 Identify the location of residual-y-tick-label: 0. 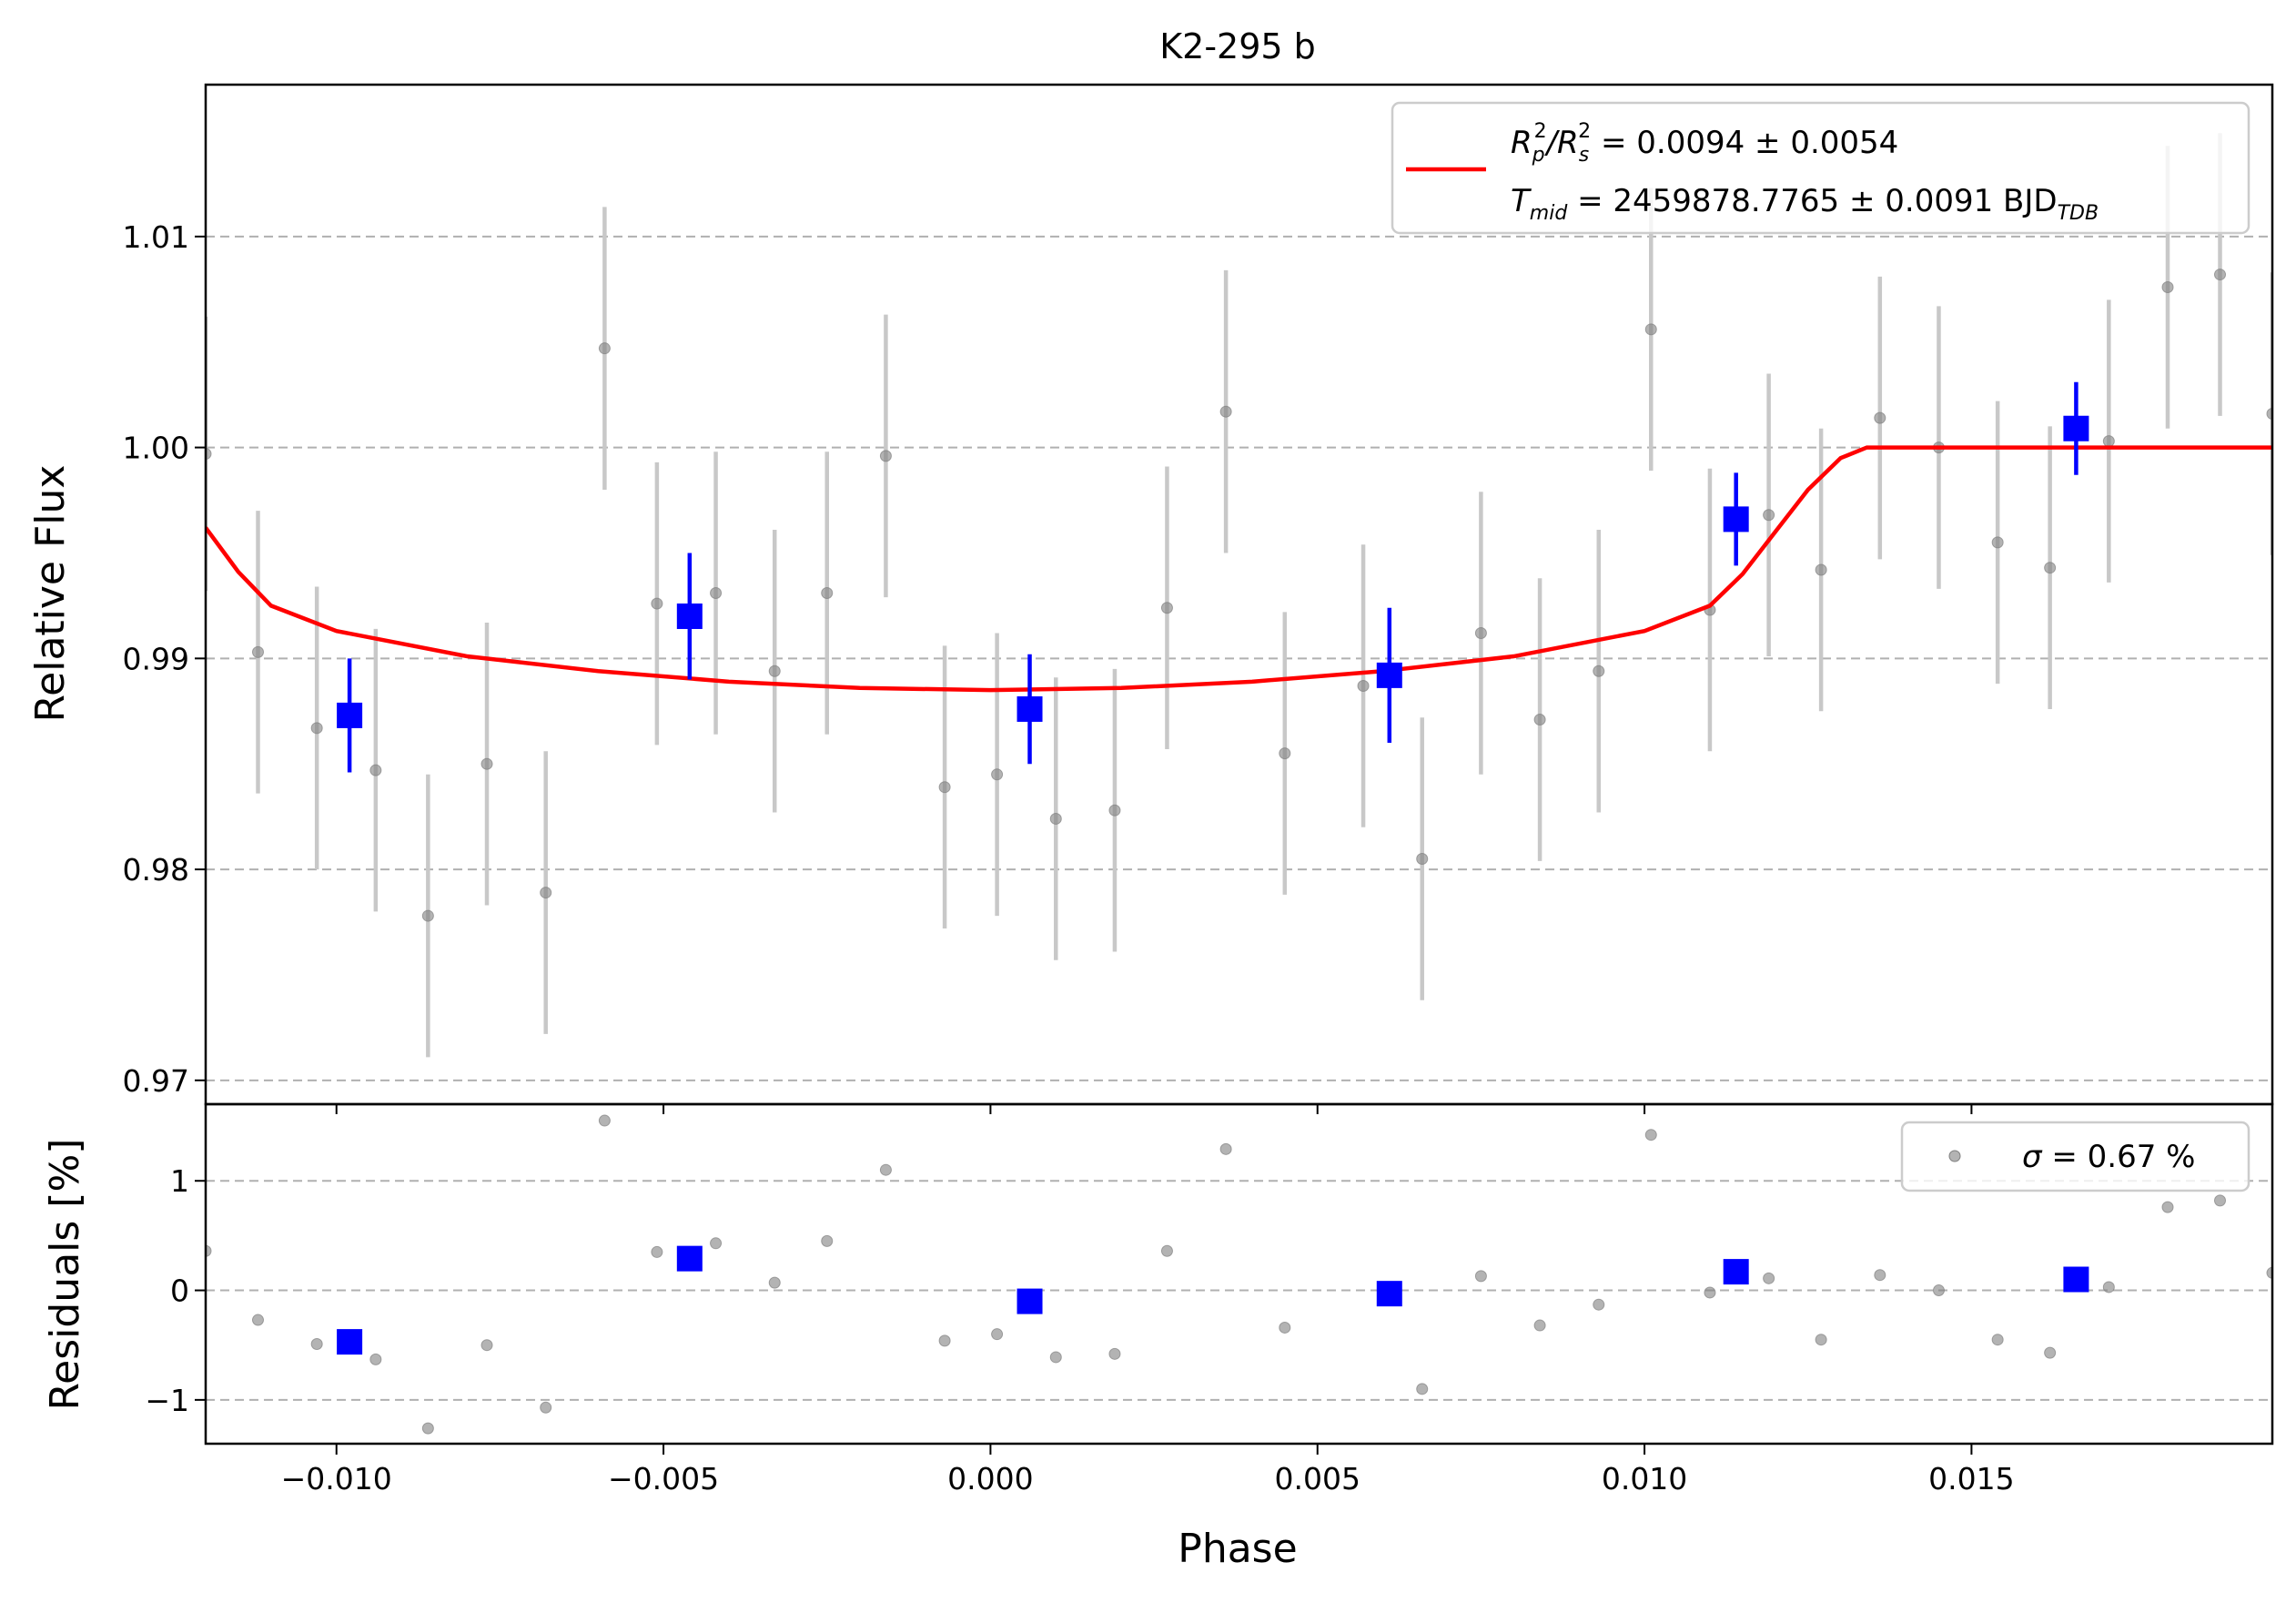
(180, 1291).